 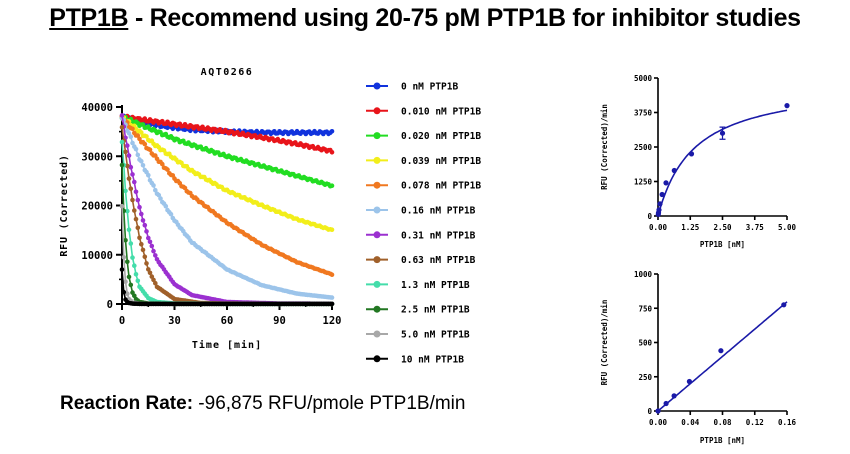 What do you see at coordinates (690, 227) in the screenshot?
I see `saturation-chart-x-tick-label: 1.25` at bounding box center [690, 227].